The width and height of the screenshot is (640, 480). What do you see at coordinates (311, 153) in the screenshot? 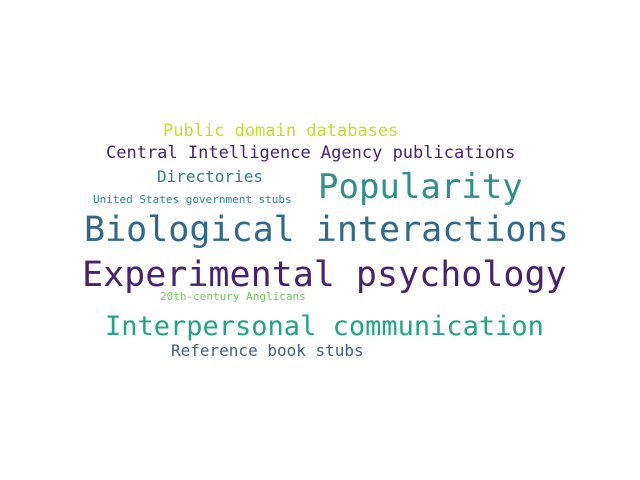
I see `word-cia-publications: Central Intelligence Agency publications` at bounding box center [311, 153].